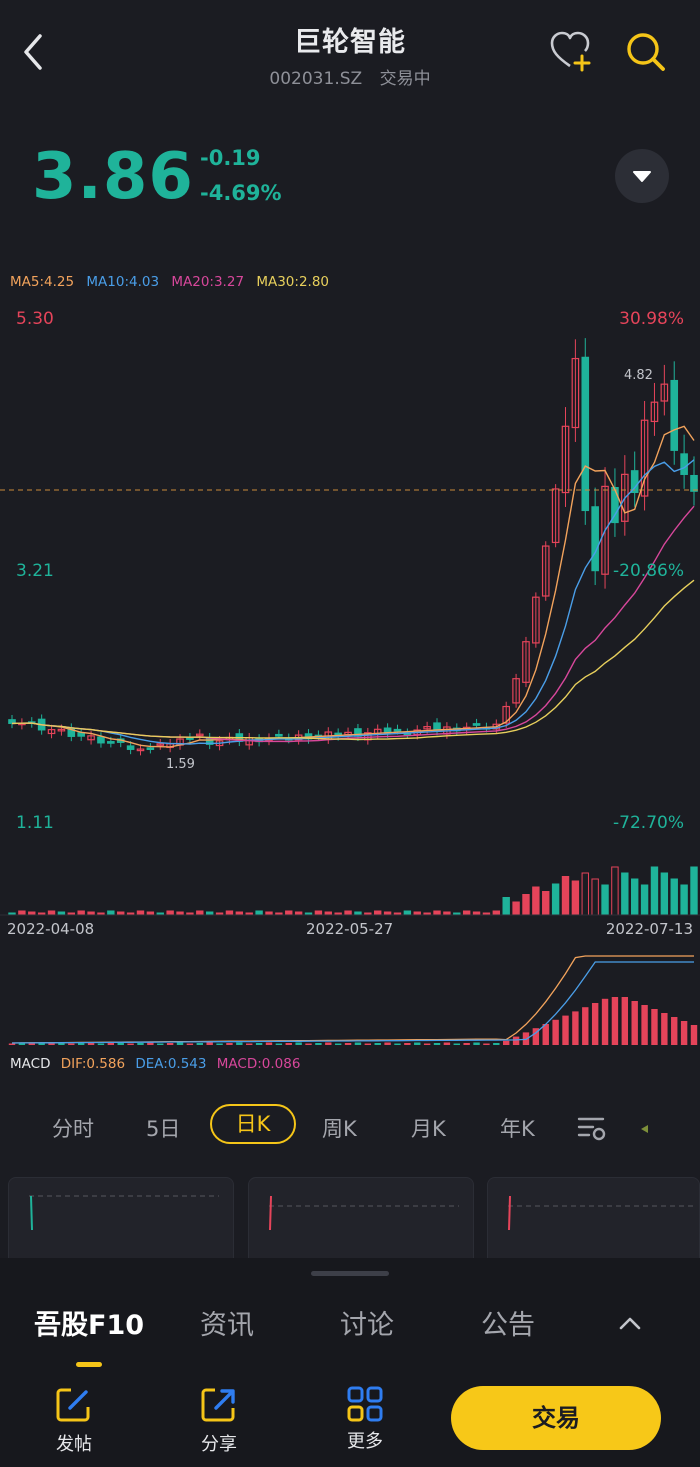 This screenshot has width=700, height=1467. What do you see at coordinates (339, 1129) in the screenshot?
I see `tab-weekly-k: 周K` at bounding box center [339, 1129].